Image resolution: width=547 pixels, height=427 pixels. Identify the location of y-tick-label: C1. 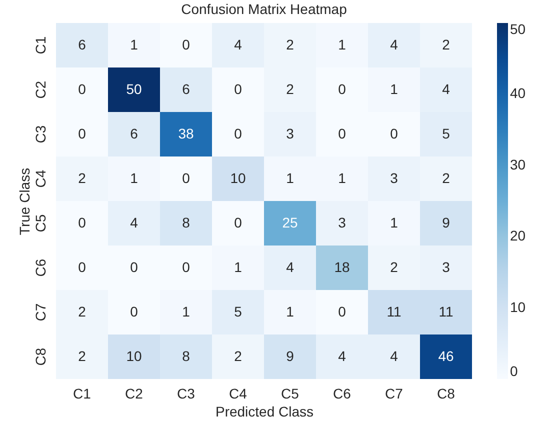
(40, 45).